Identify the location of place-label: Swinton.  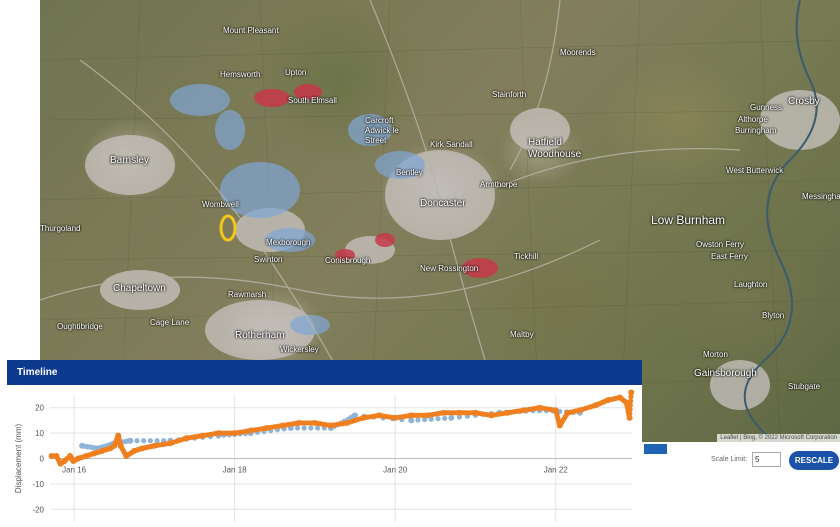
(268, 259).